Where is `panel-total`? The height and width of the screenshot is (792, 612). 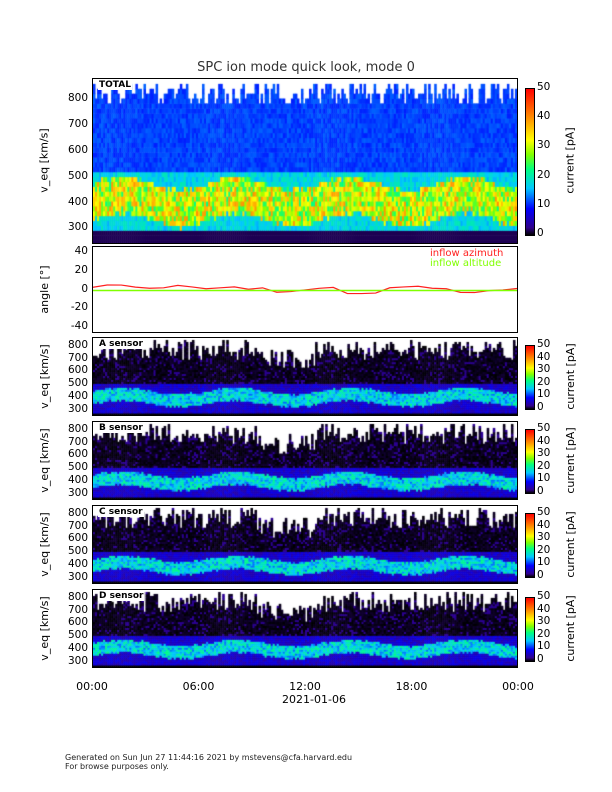
panel-total is located at coordinates (305, 161).